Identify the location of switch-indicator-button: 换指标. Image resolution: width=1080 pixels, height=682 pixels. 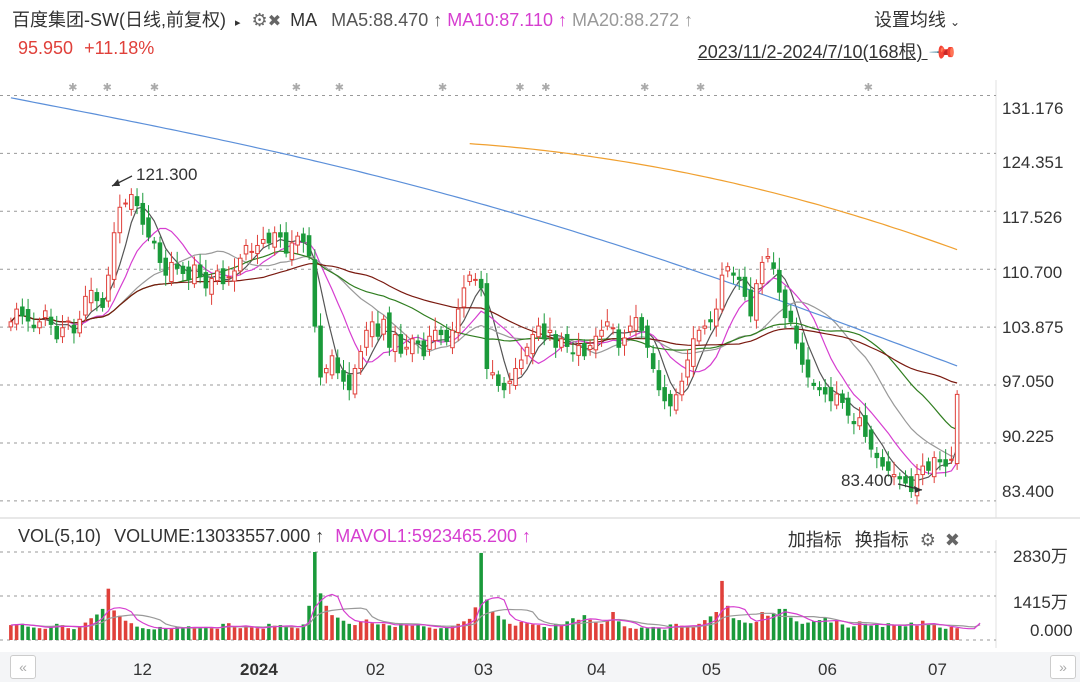
(881, 540).